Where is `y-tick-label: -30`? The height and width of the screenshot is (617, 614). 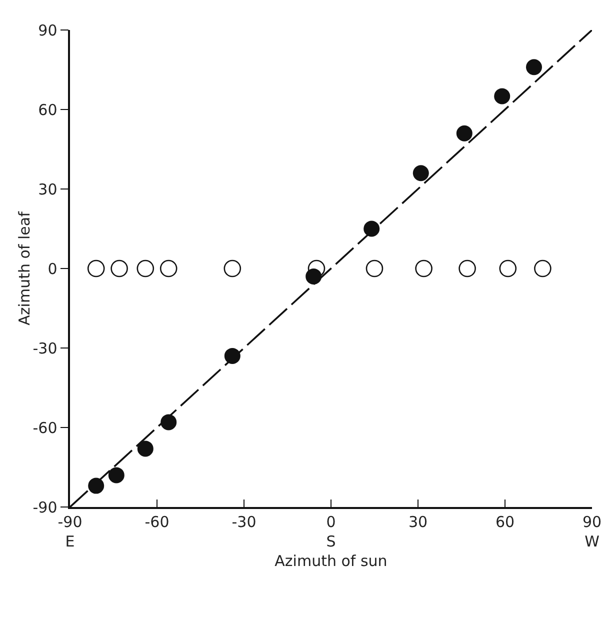
y-tick-label: -30 is located at coordinates (45, 348).